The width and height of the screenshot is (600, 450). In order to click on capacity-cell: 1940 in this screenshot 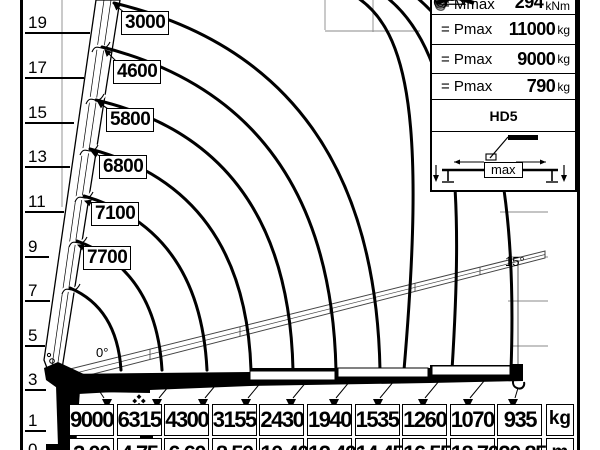, I will do `click(329, 420)`.